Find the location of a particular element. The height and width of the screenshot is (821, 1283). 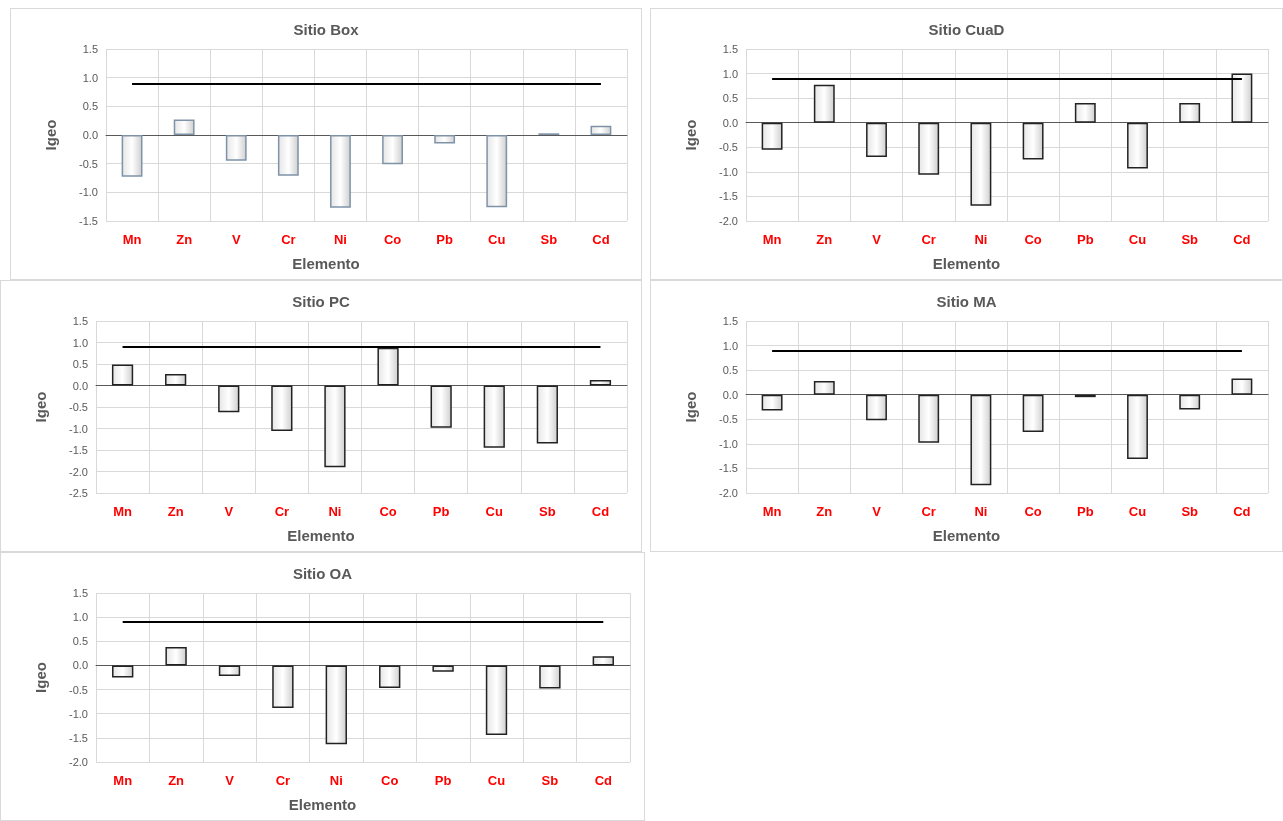

y-tick-label: 1.5 is located at coordinates (80, 321).